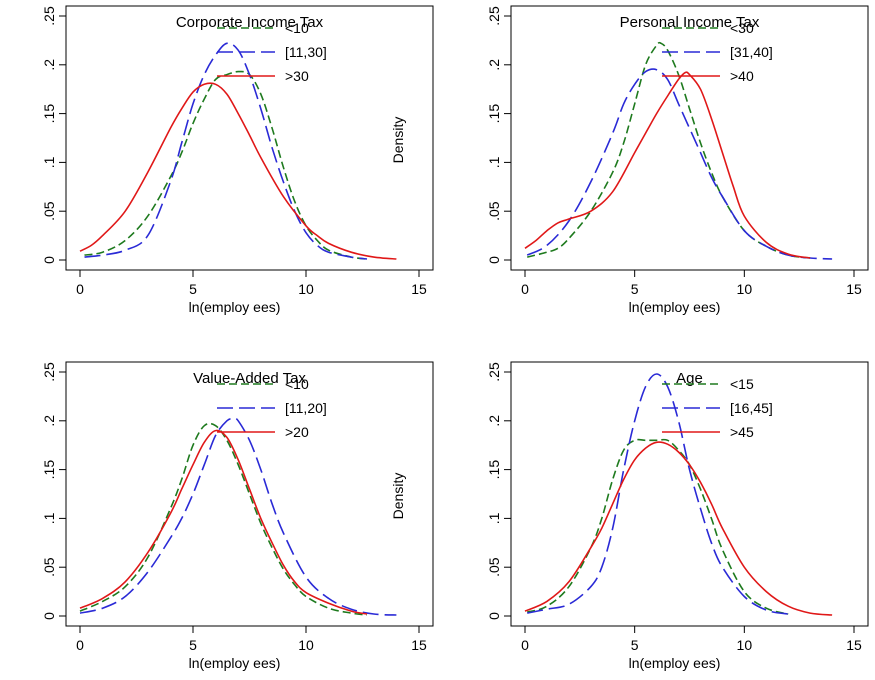 The width and height of the screenshot is (875, 680). Describe the element at coordinates (297, 432) in the screenshot. I see `legend-label-3: >20` at that location.